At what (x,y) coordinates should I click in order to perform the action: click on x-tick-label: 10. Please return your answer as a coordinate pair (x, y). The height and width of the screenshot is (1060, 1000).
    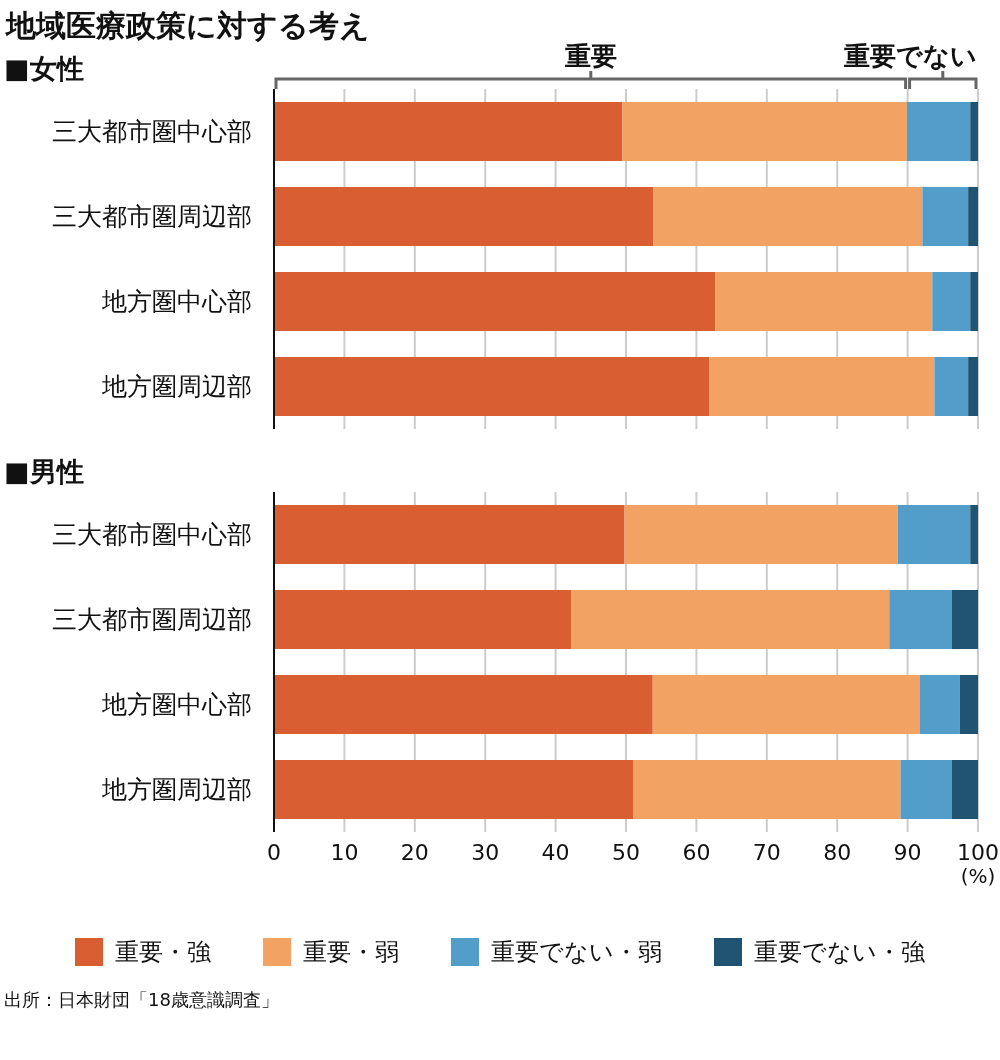
    Looking at the image, I should click on (344, 852).